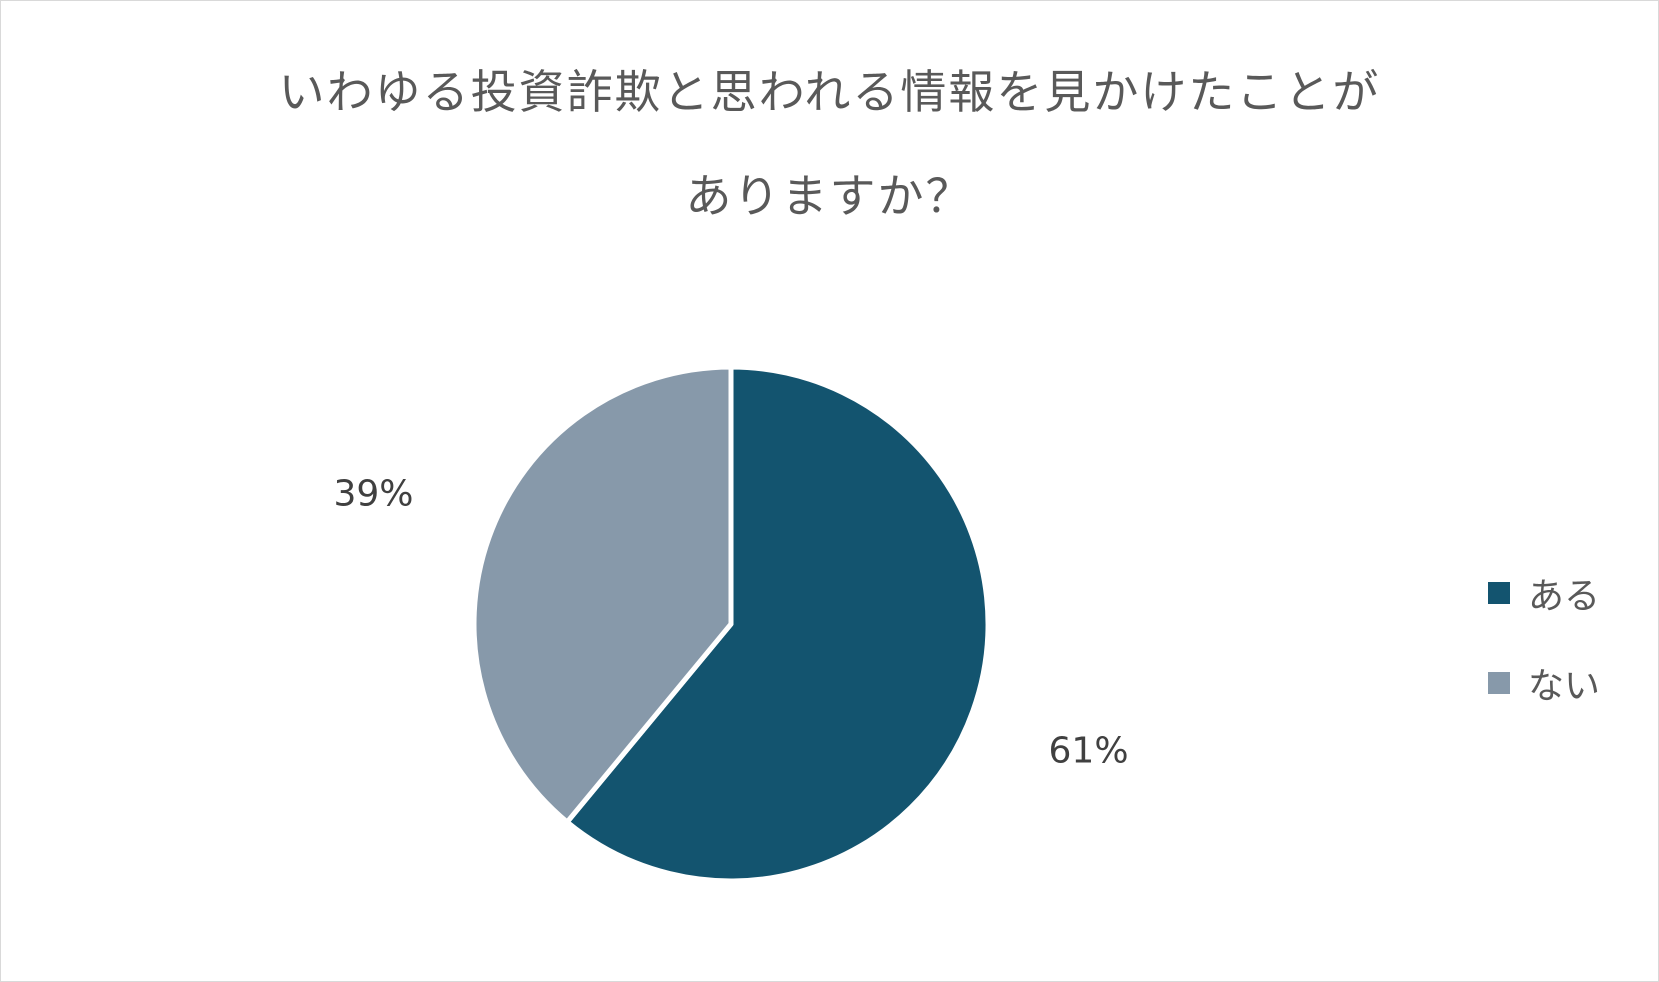 The image size is (1659, 982). Describe the element at coordinates (1499, 683) in the screenshot. I see `legend-swatch-nai` at that location.